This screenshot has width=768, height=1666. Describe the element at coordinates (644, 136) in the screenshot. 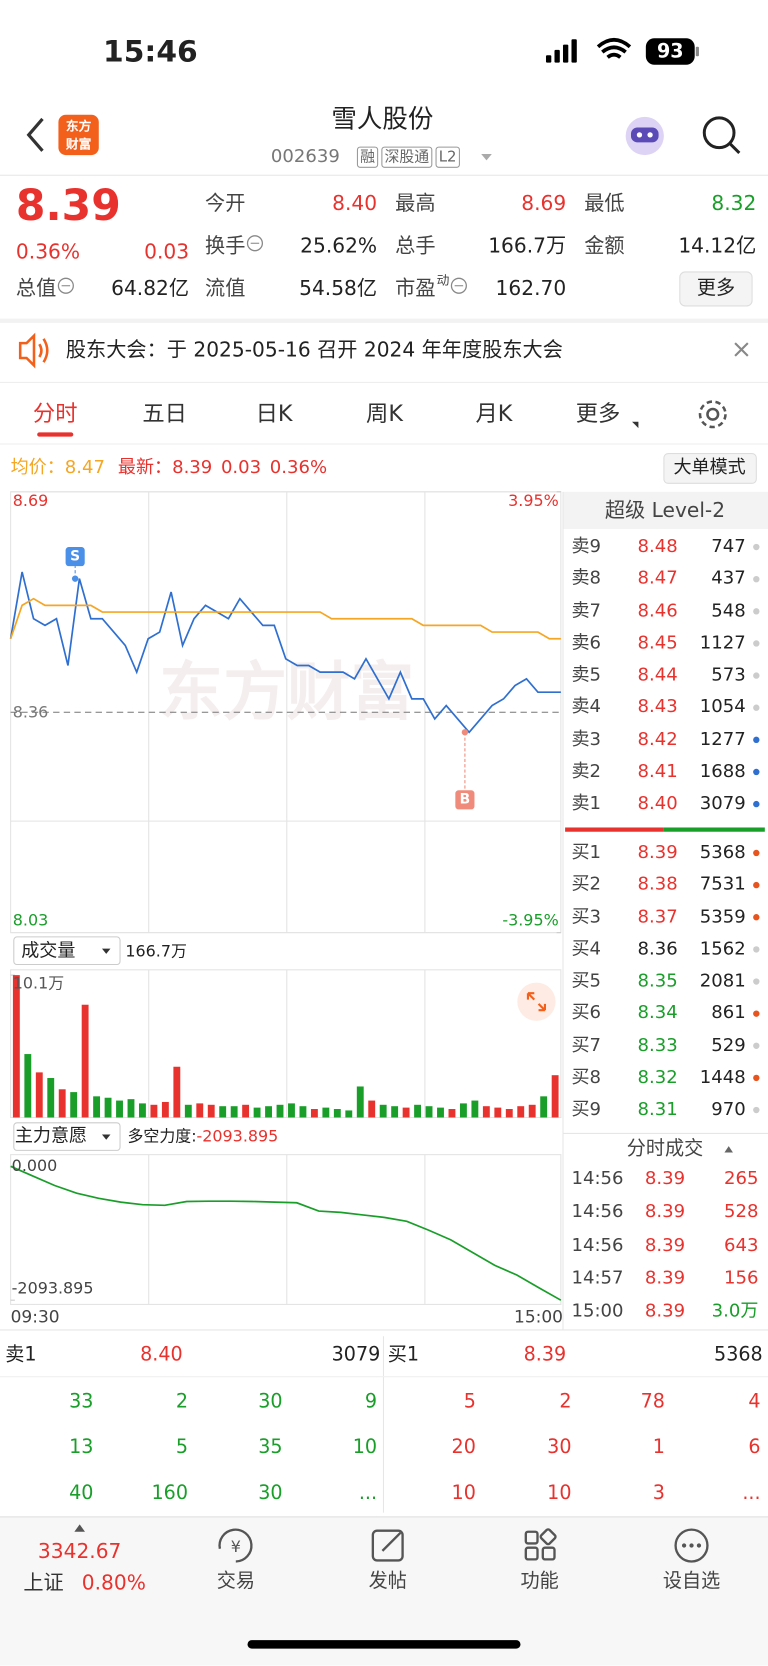

I see `assistant-avatar` at that location.